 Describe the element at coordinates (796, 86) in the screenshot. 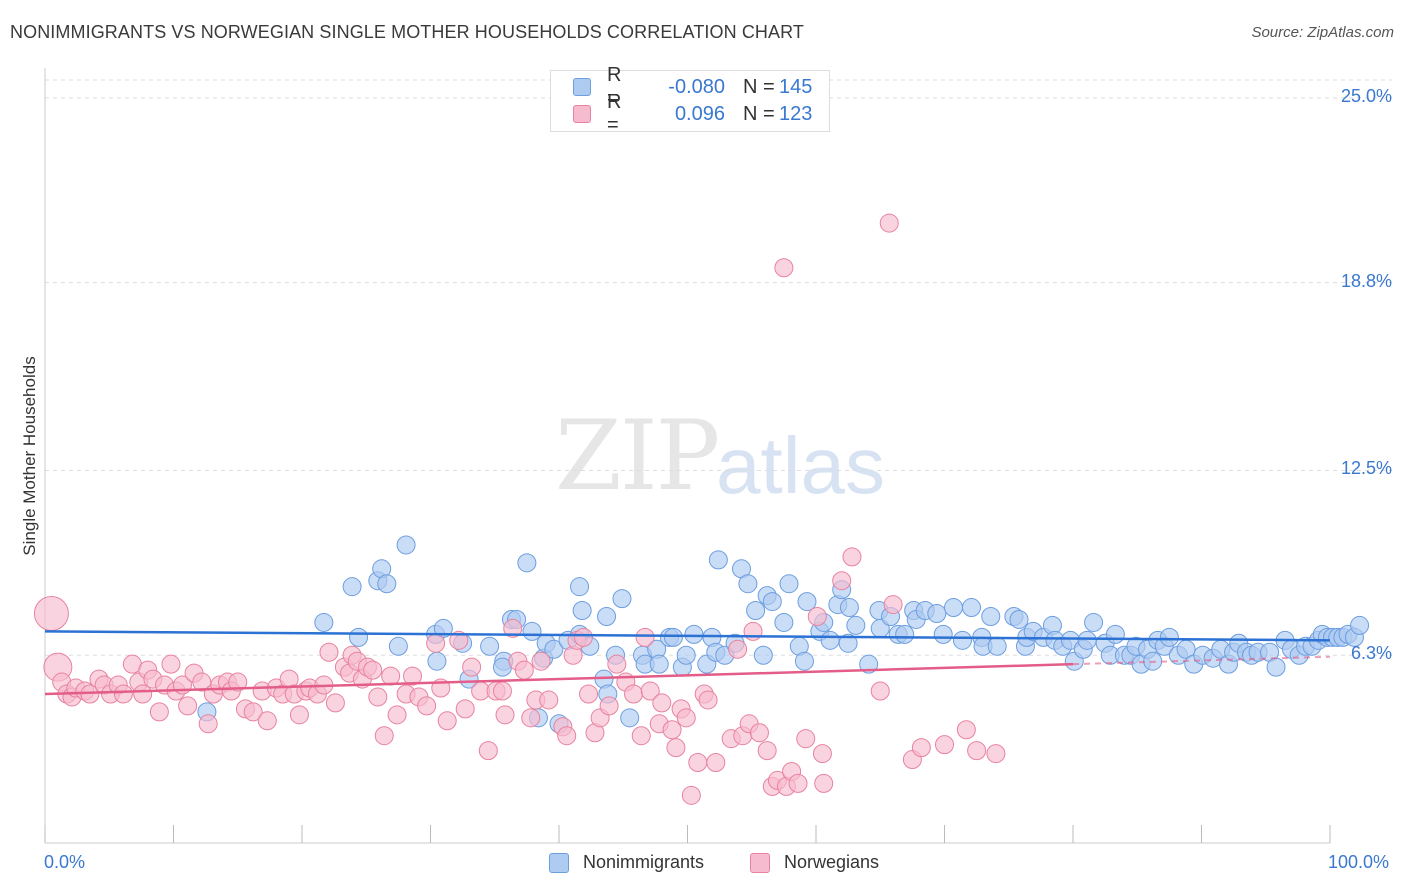

I see `n-value: 145` at that location.